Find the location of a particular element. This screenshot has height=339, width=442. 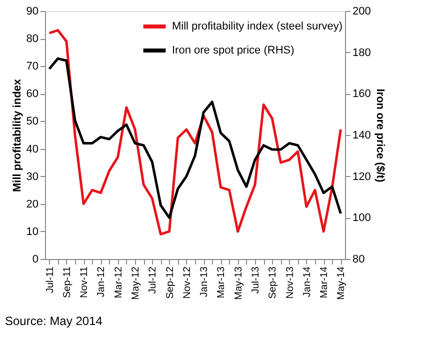

y-axis-title: Mill profitability index is located at coordinates (17, 135).